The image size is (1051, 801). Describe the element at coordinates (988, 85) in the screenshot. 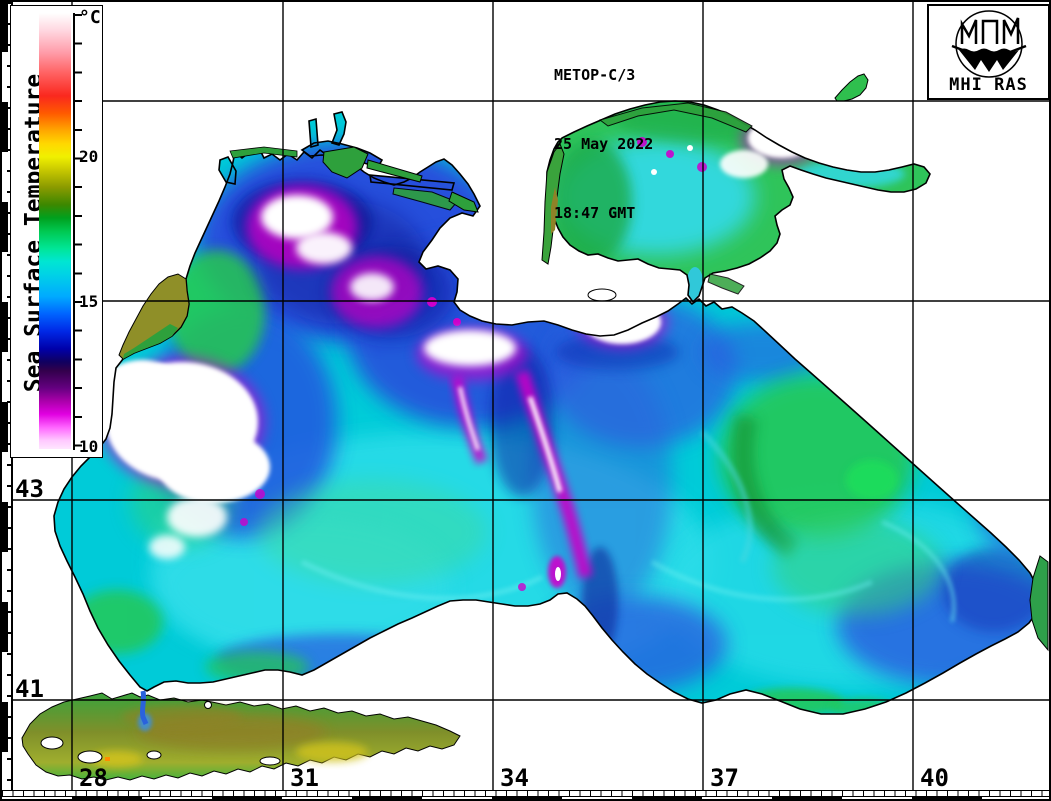

I see `logo-caption: MHI RAS` at that location.